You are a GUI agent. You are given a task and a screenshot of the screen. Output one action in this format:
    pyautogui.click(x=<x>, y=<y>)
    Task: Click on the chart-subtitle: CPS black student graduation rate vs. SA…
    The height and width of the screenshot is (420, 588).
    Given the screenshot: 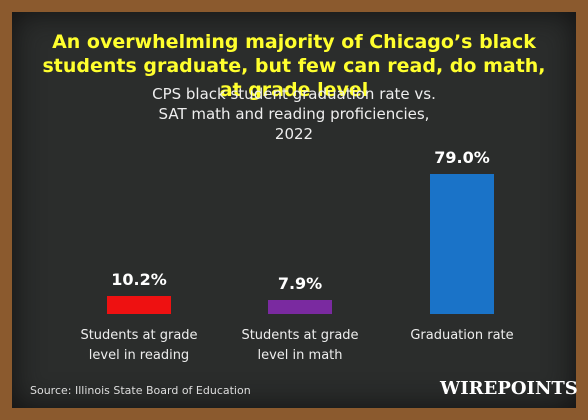 What is the action you would take?
    pyautogui.click(x=294, y=114)
    